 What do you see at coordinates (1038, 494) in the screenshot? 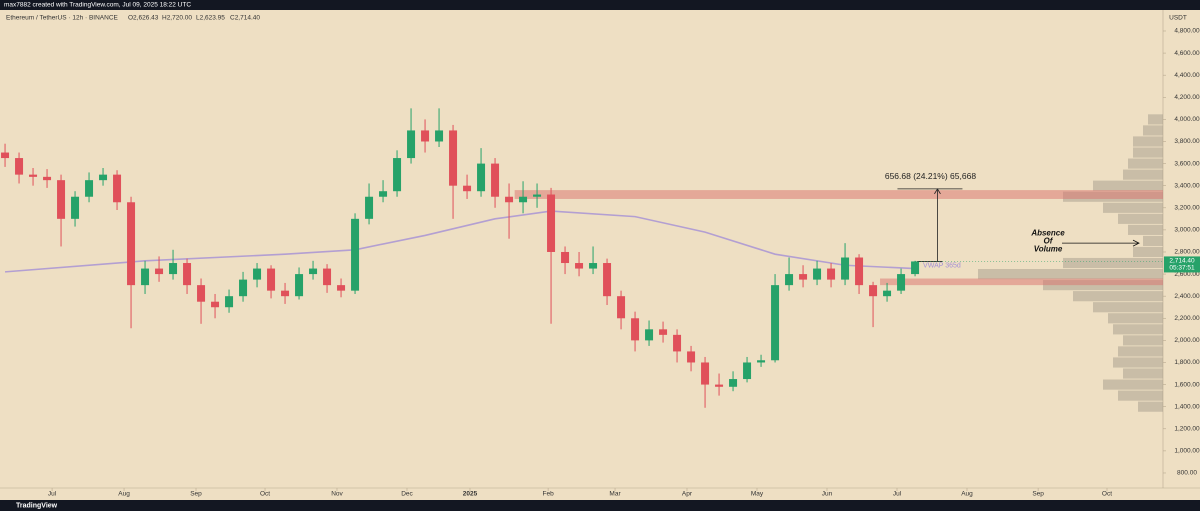
I see `x-tick-label: Sep` at bounding box center [1038, 494].